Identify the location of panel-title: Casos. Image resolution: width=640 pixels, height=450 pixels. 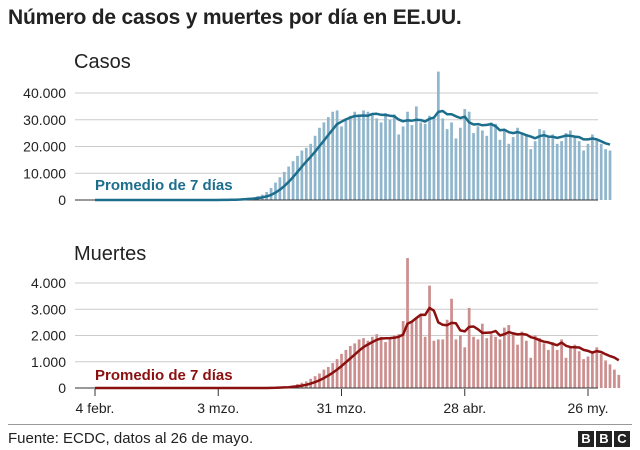
(102, 62).